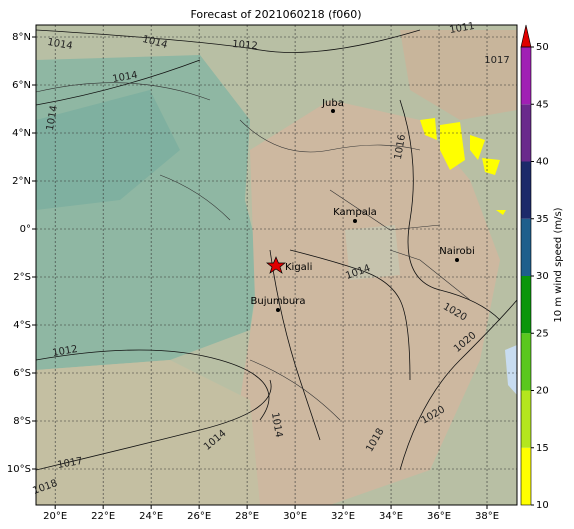 This screenshot has height=529, width=574. I want to click on y-tick-label: 8°N, so click(21, 37).